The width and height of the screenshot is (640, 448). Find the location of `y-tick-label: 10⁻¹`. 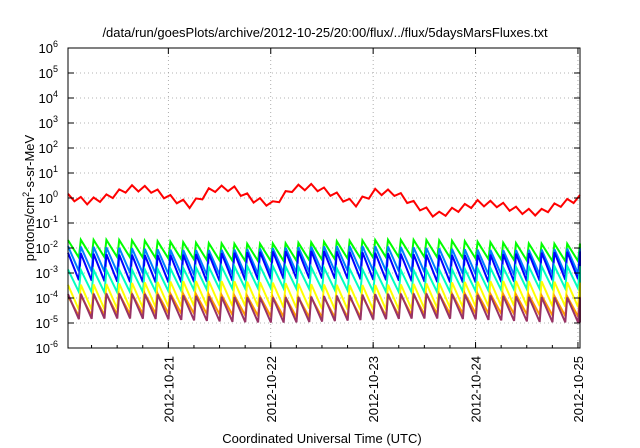

y-tick-label: 10⁻¹ is located at coordinates (47, 222).